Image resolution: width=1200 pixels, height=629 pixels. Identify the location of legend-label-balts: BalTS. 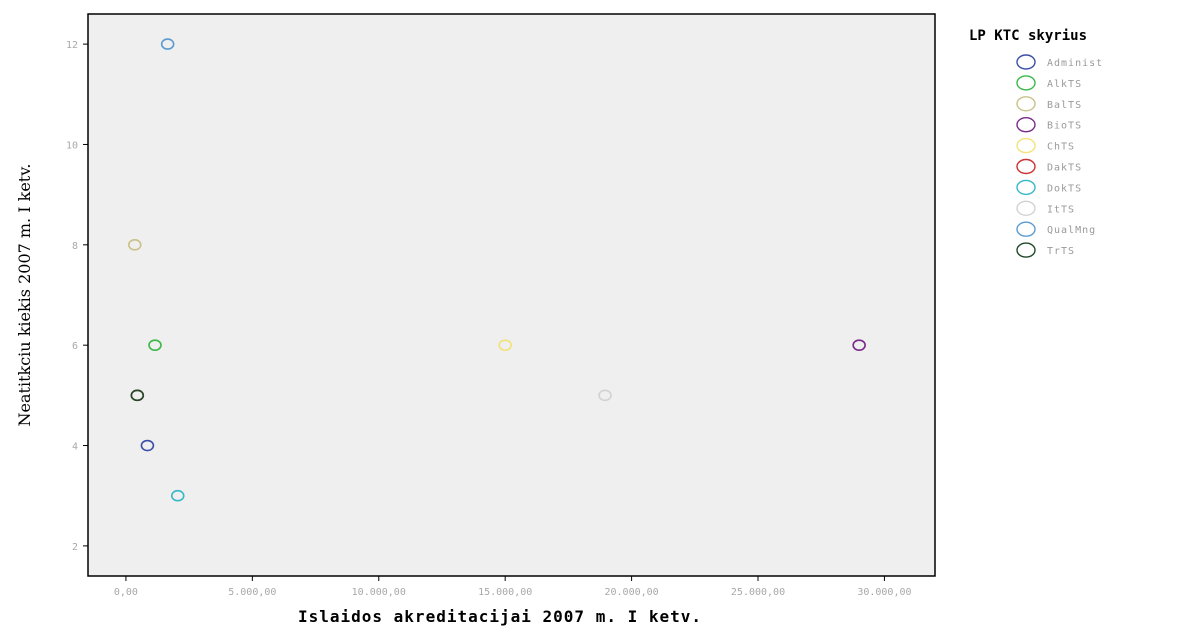
(1064, 105).